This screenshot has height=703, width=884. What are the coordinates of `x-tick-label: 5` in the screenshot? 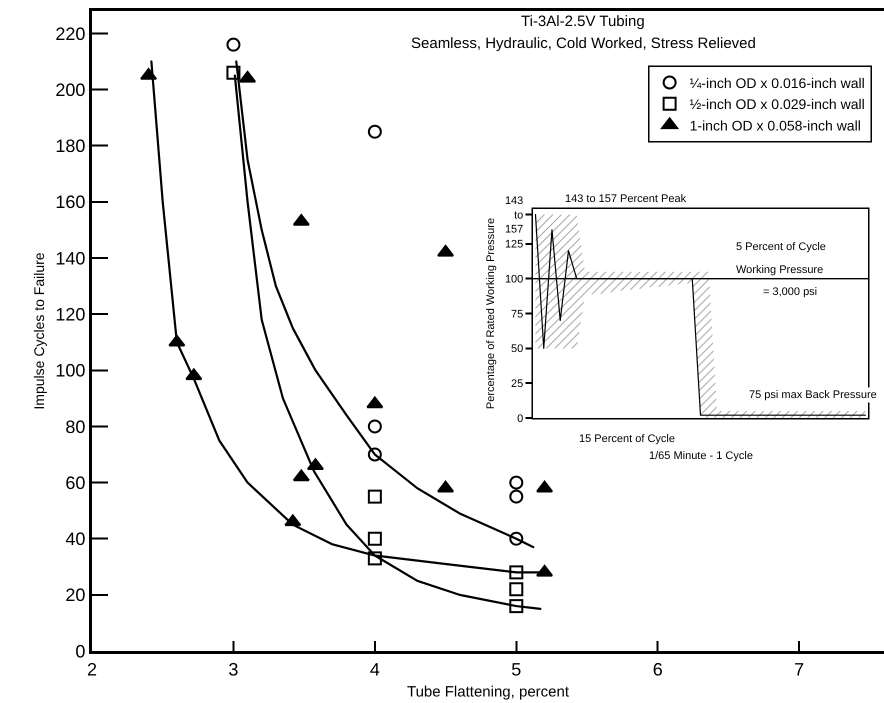 It's located at (516, 670).